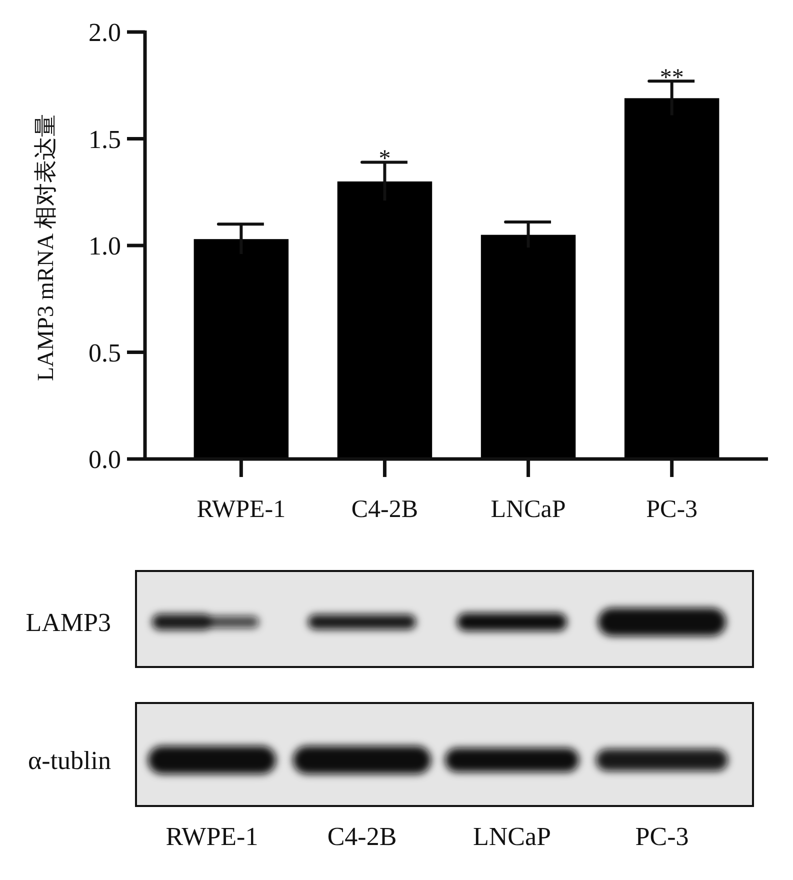 The image size is (793, 880). What do you see at coordinates (672, 78) in the screenshot?
I see `annotation: **` at bounding box center [672, 78].